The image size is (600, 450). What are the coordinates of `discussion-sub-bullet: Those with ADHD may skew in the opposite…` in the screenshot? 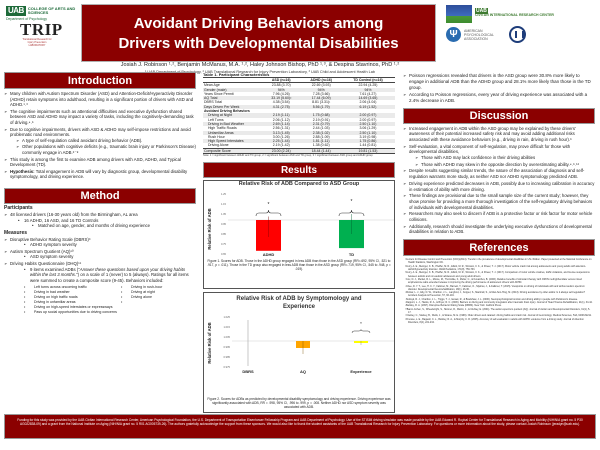 It's located at (505, 165).